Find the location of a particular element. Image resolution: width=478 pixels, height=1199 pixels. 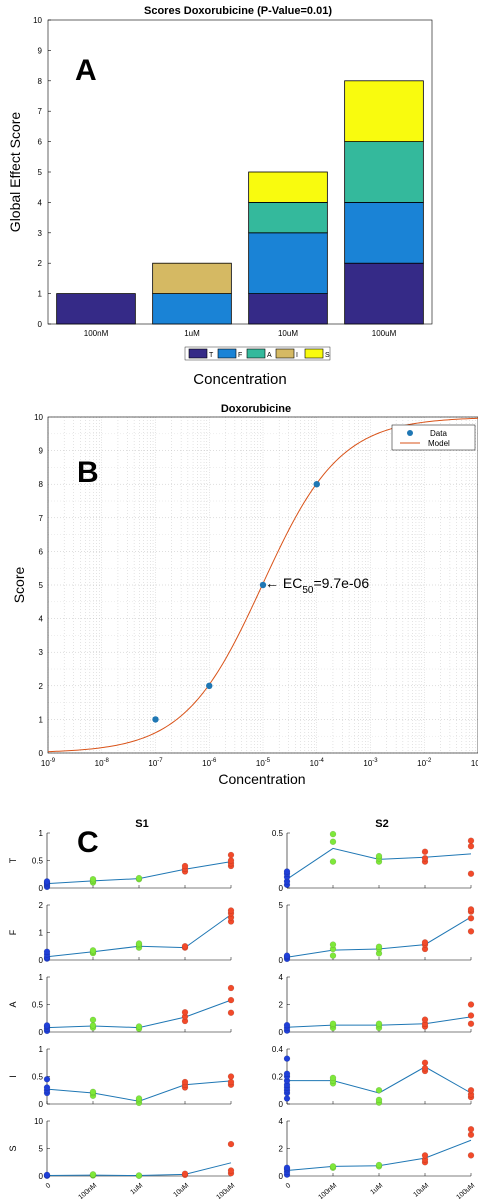

panel-b-letter: B is located at coordinates (88, 472).